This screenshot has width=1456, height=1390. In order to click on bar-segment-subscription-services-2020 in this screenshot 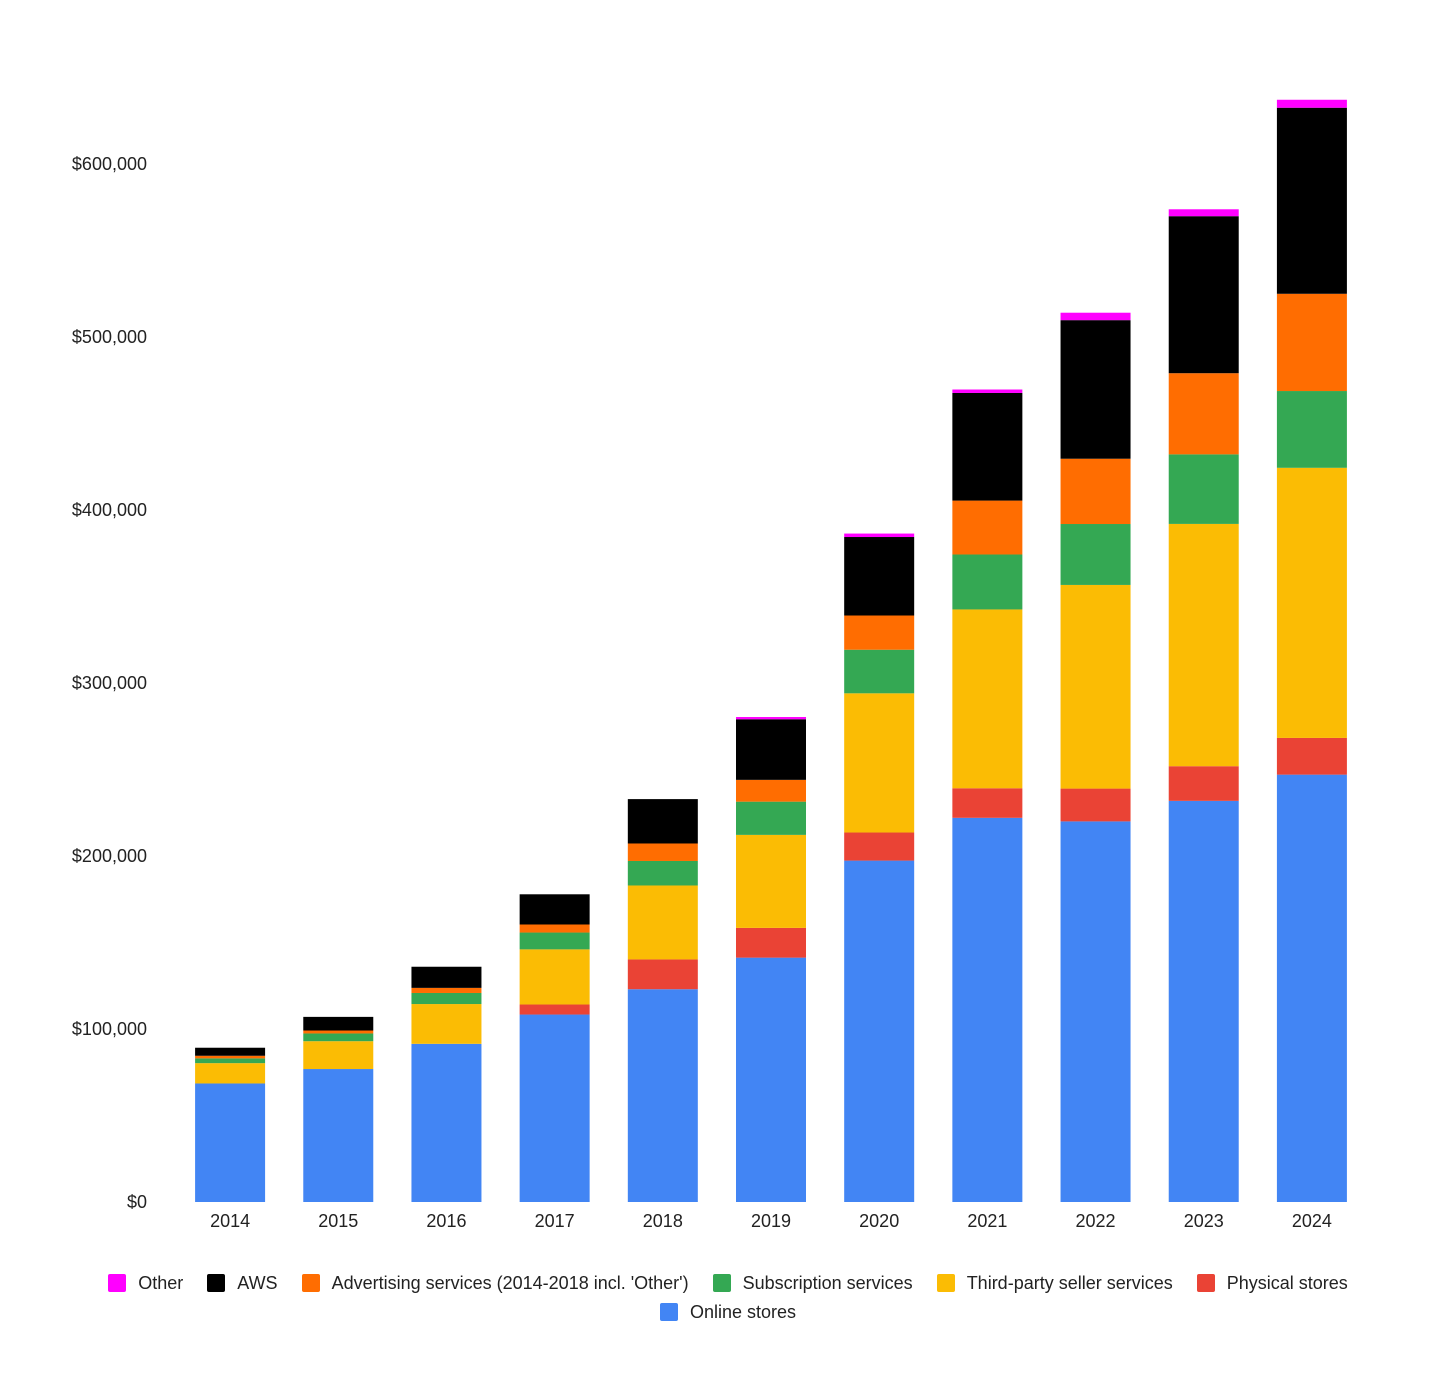, I will do `click(879, 671)`.